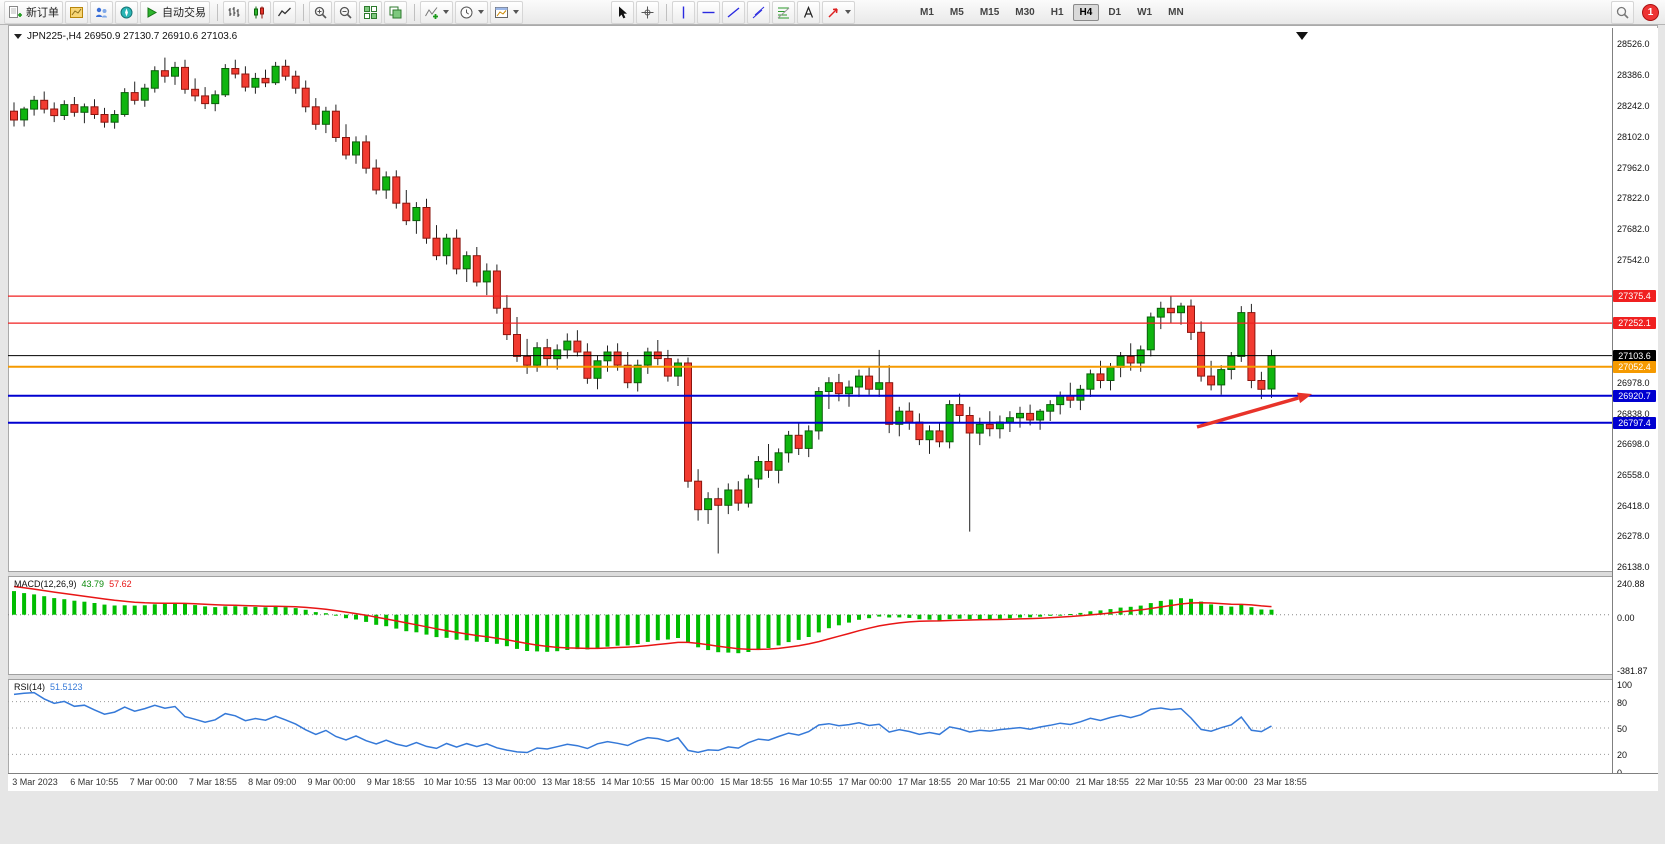 This screenshot has width=1665, height=844. I want to click on fibonacci-tool-button, so click(783, 12).